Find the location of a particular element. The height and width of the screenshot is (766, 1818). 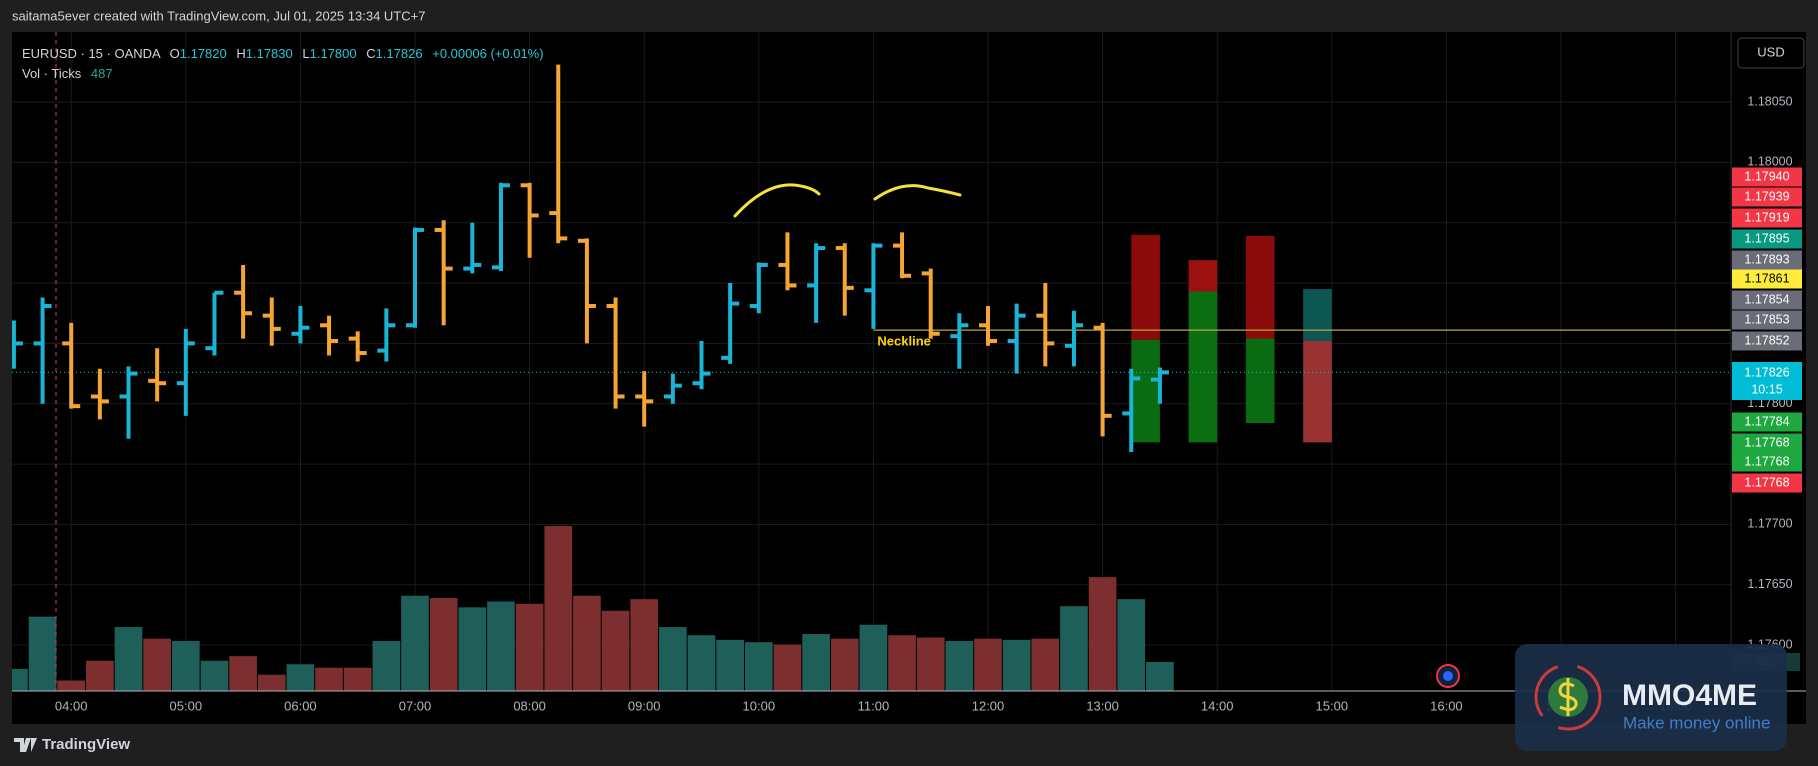

price-label: 1.17853 is located at coordinates (1766, 319).